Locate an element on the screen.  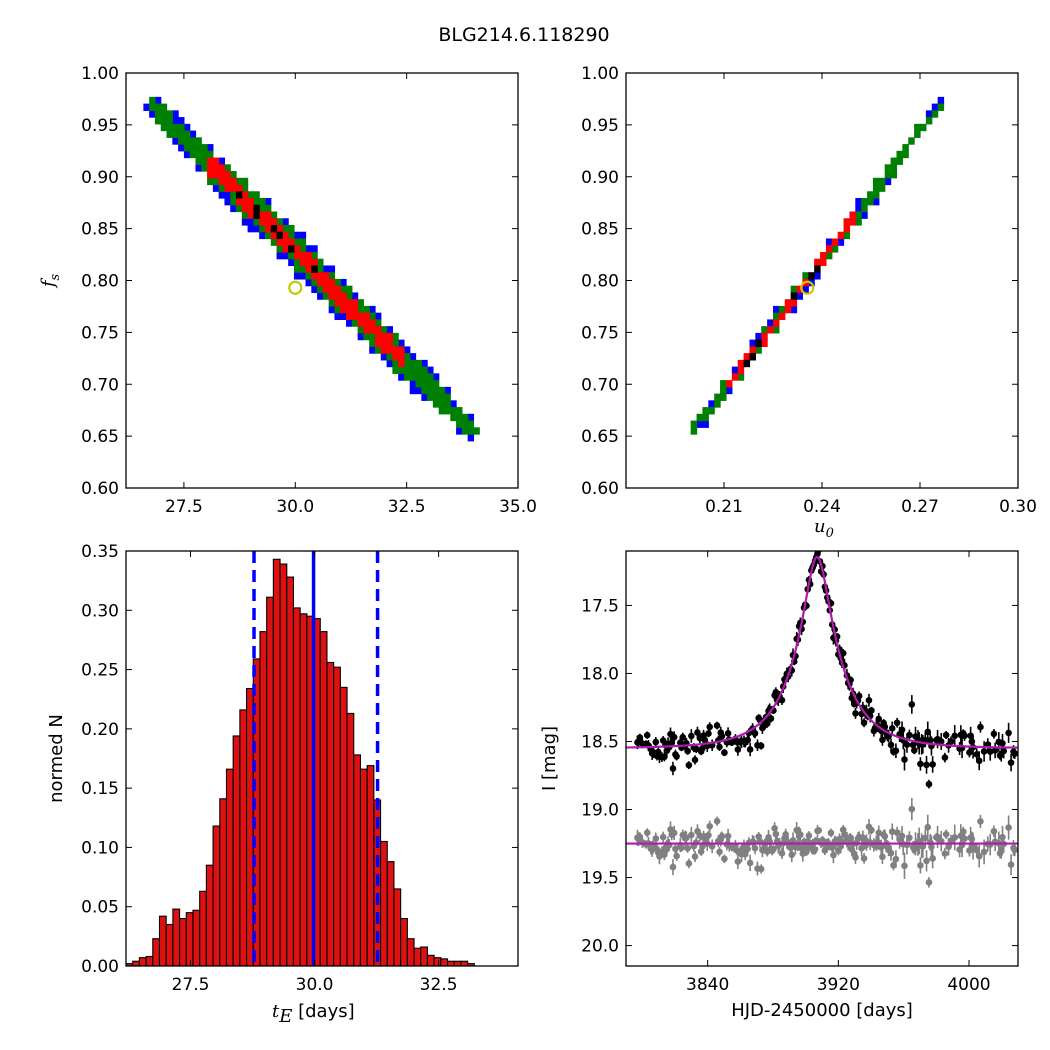
x-axis-label: u0 is located at coordinates (824, 528).